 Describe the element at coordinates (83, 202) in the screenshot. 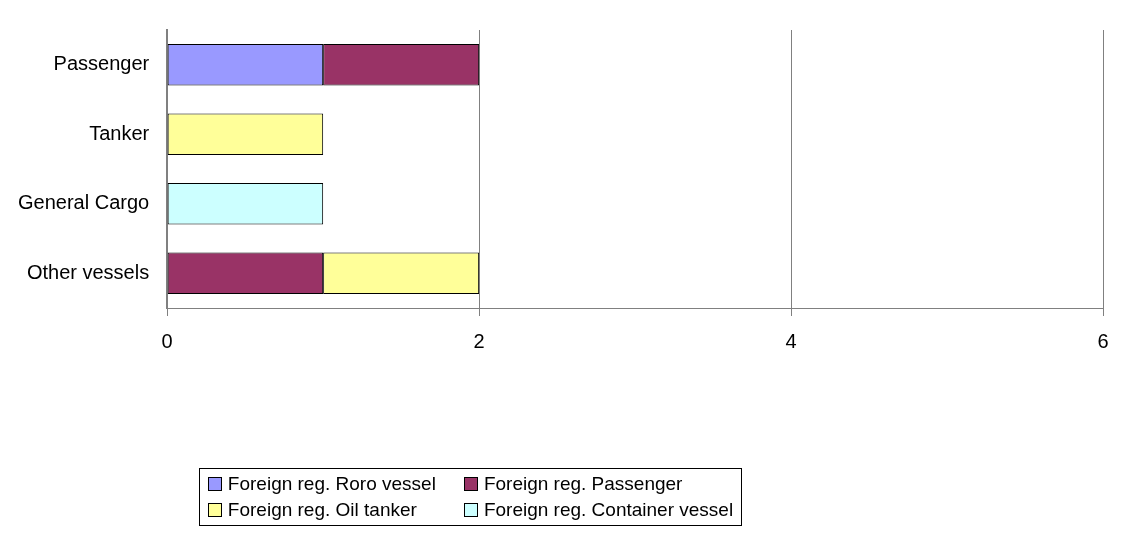

I see `y-tick-label: General Cargo` at that location.